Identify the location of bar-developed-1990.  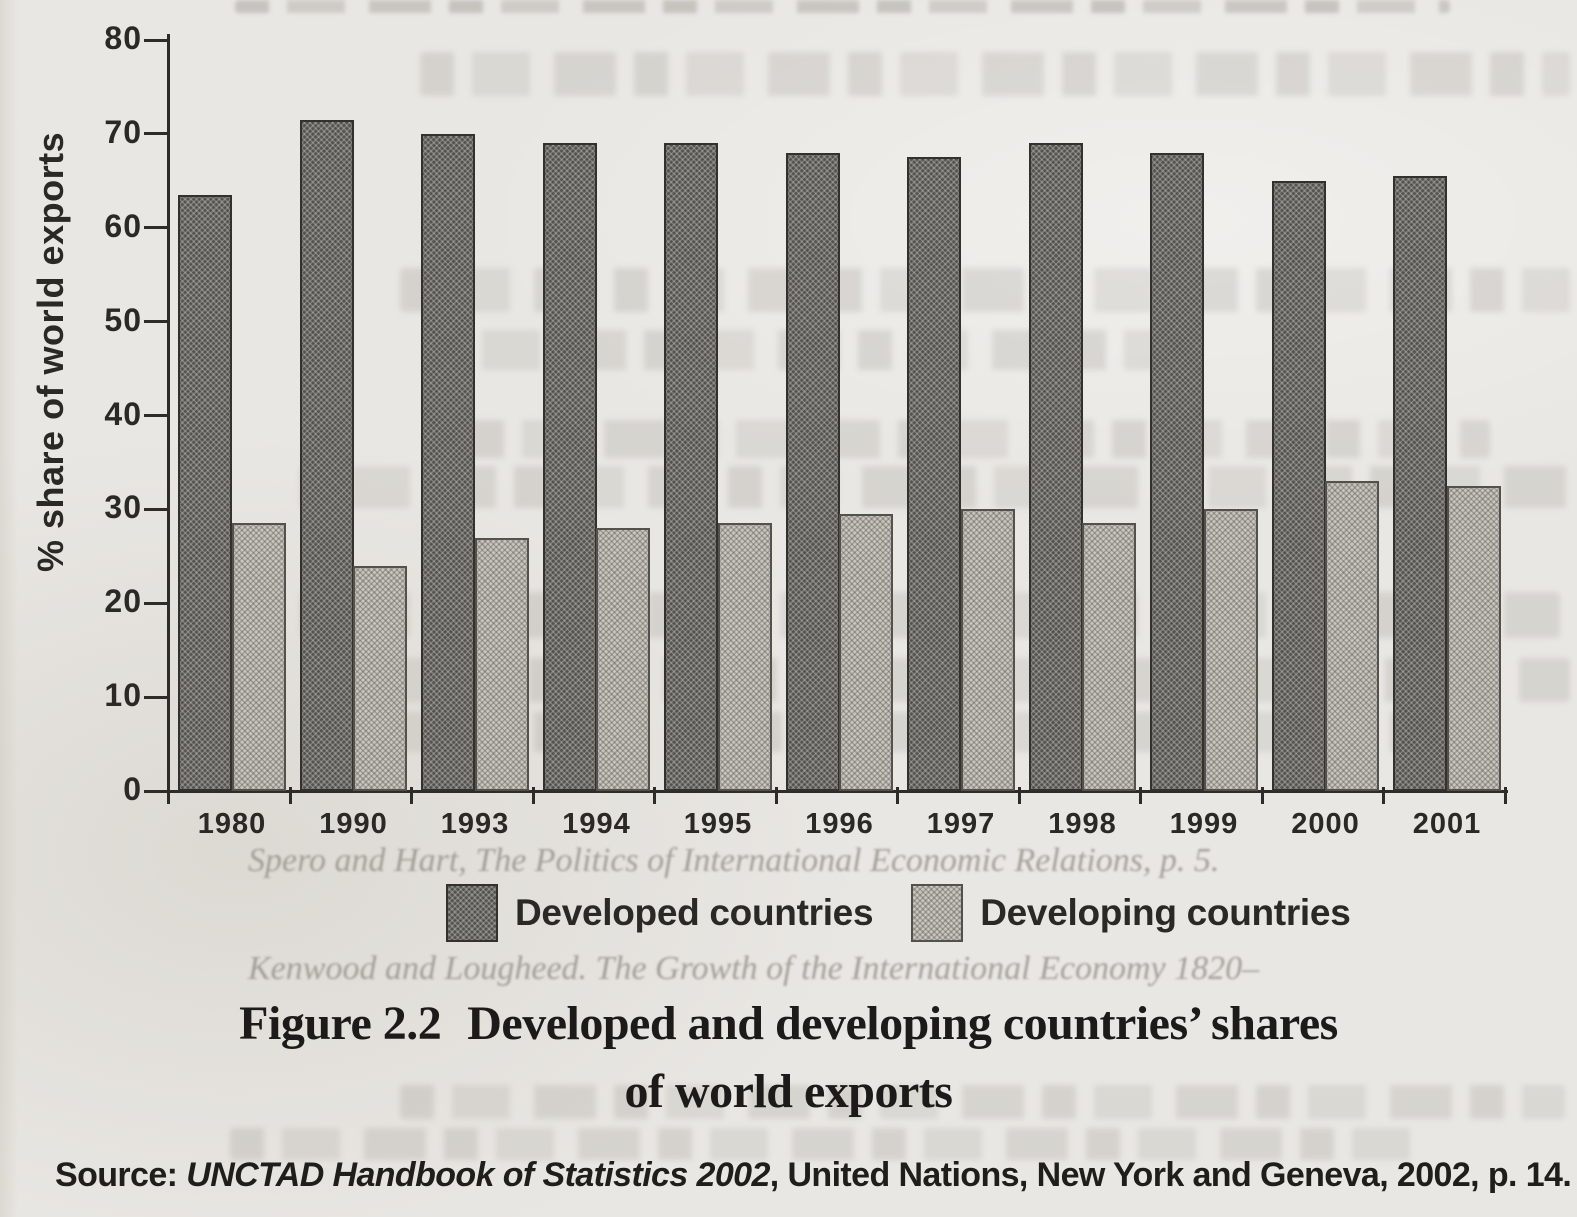
(326, 455).